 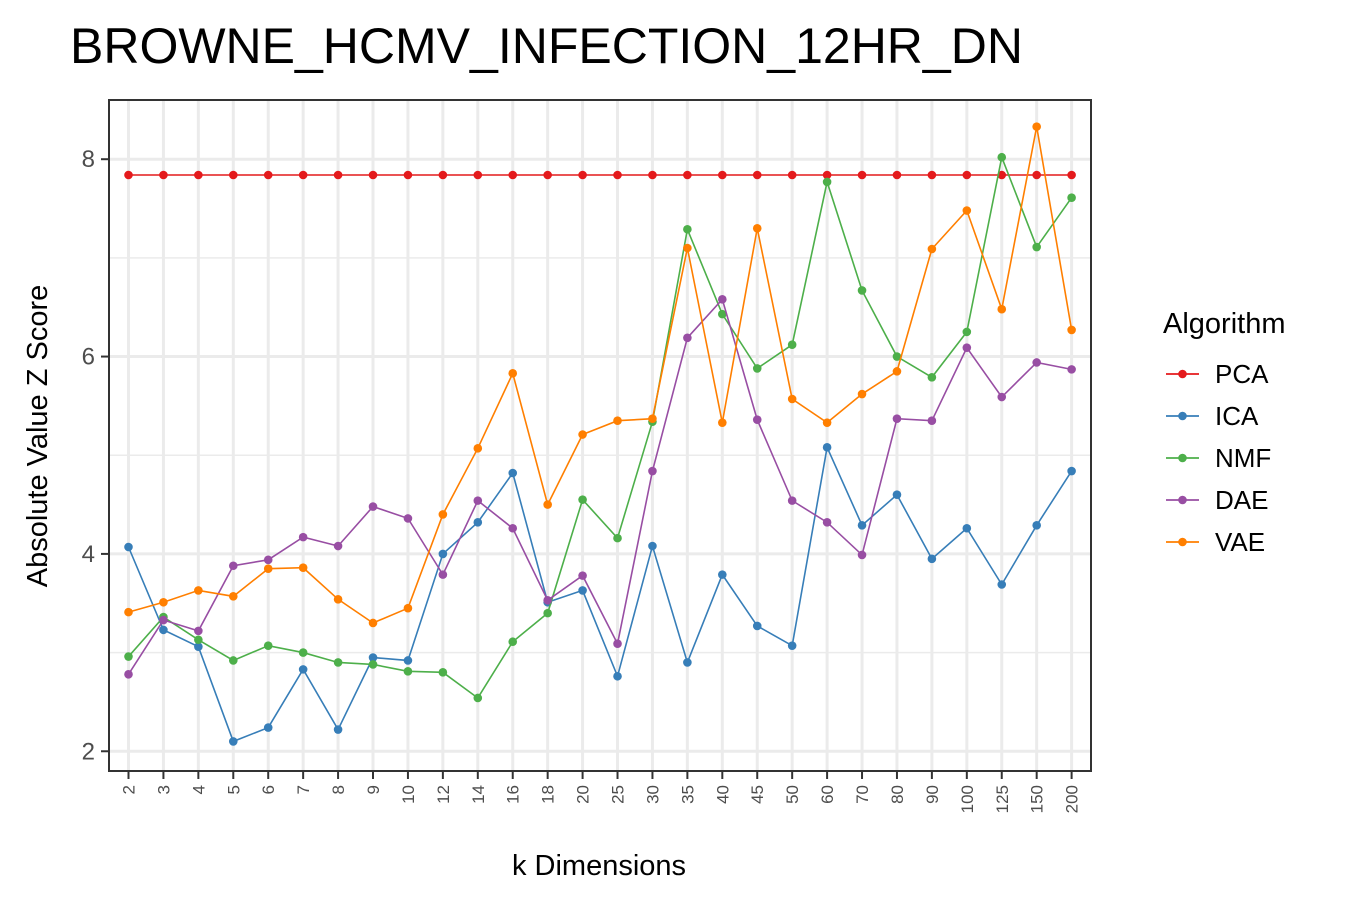 I want to click on x-tick-label: 20, so click(x=583, y=794).